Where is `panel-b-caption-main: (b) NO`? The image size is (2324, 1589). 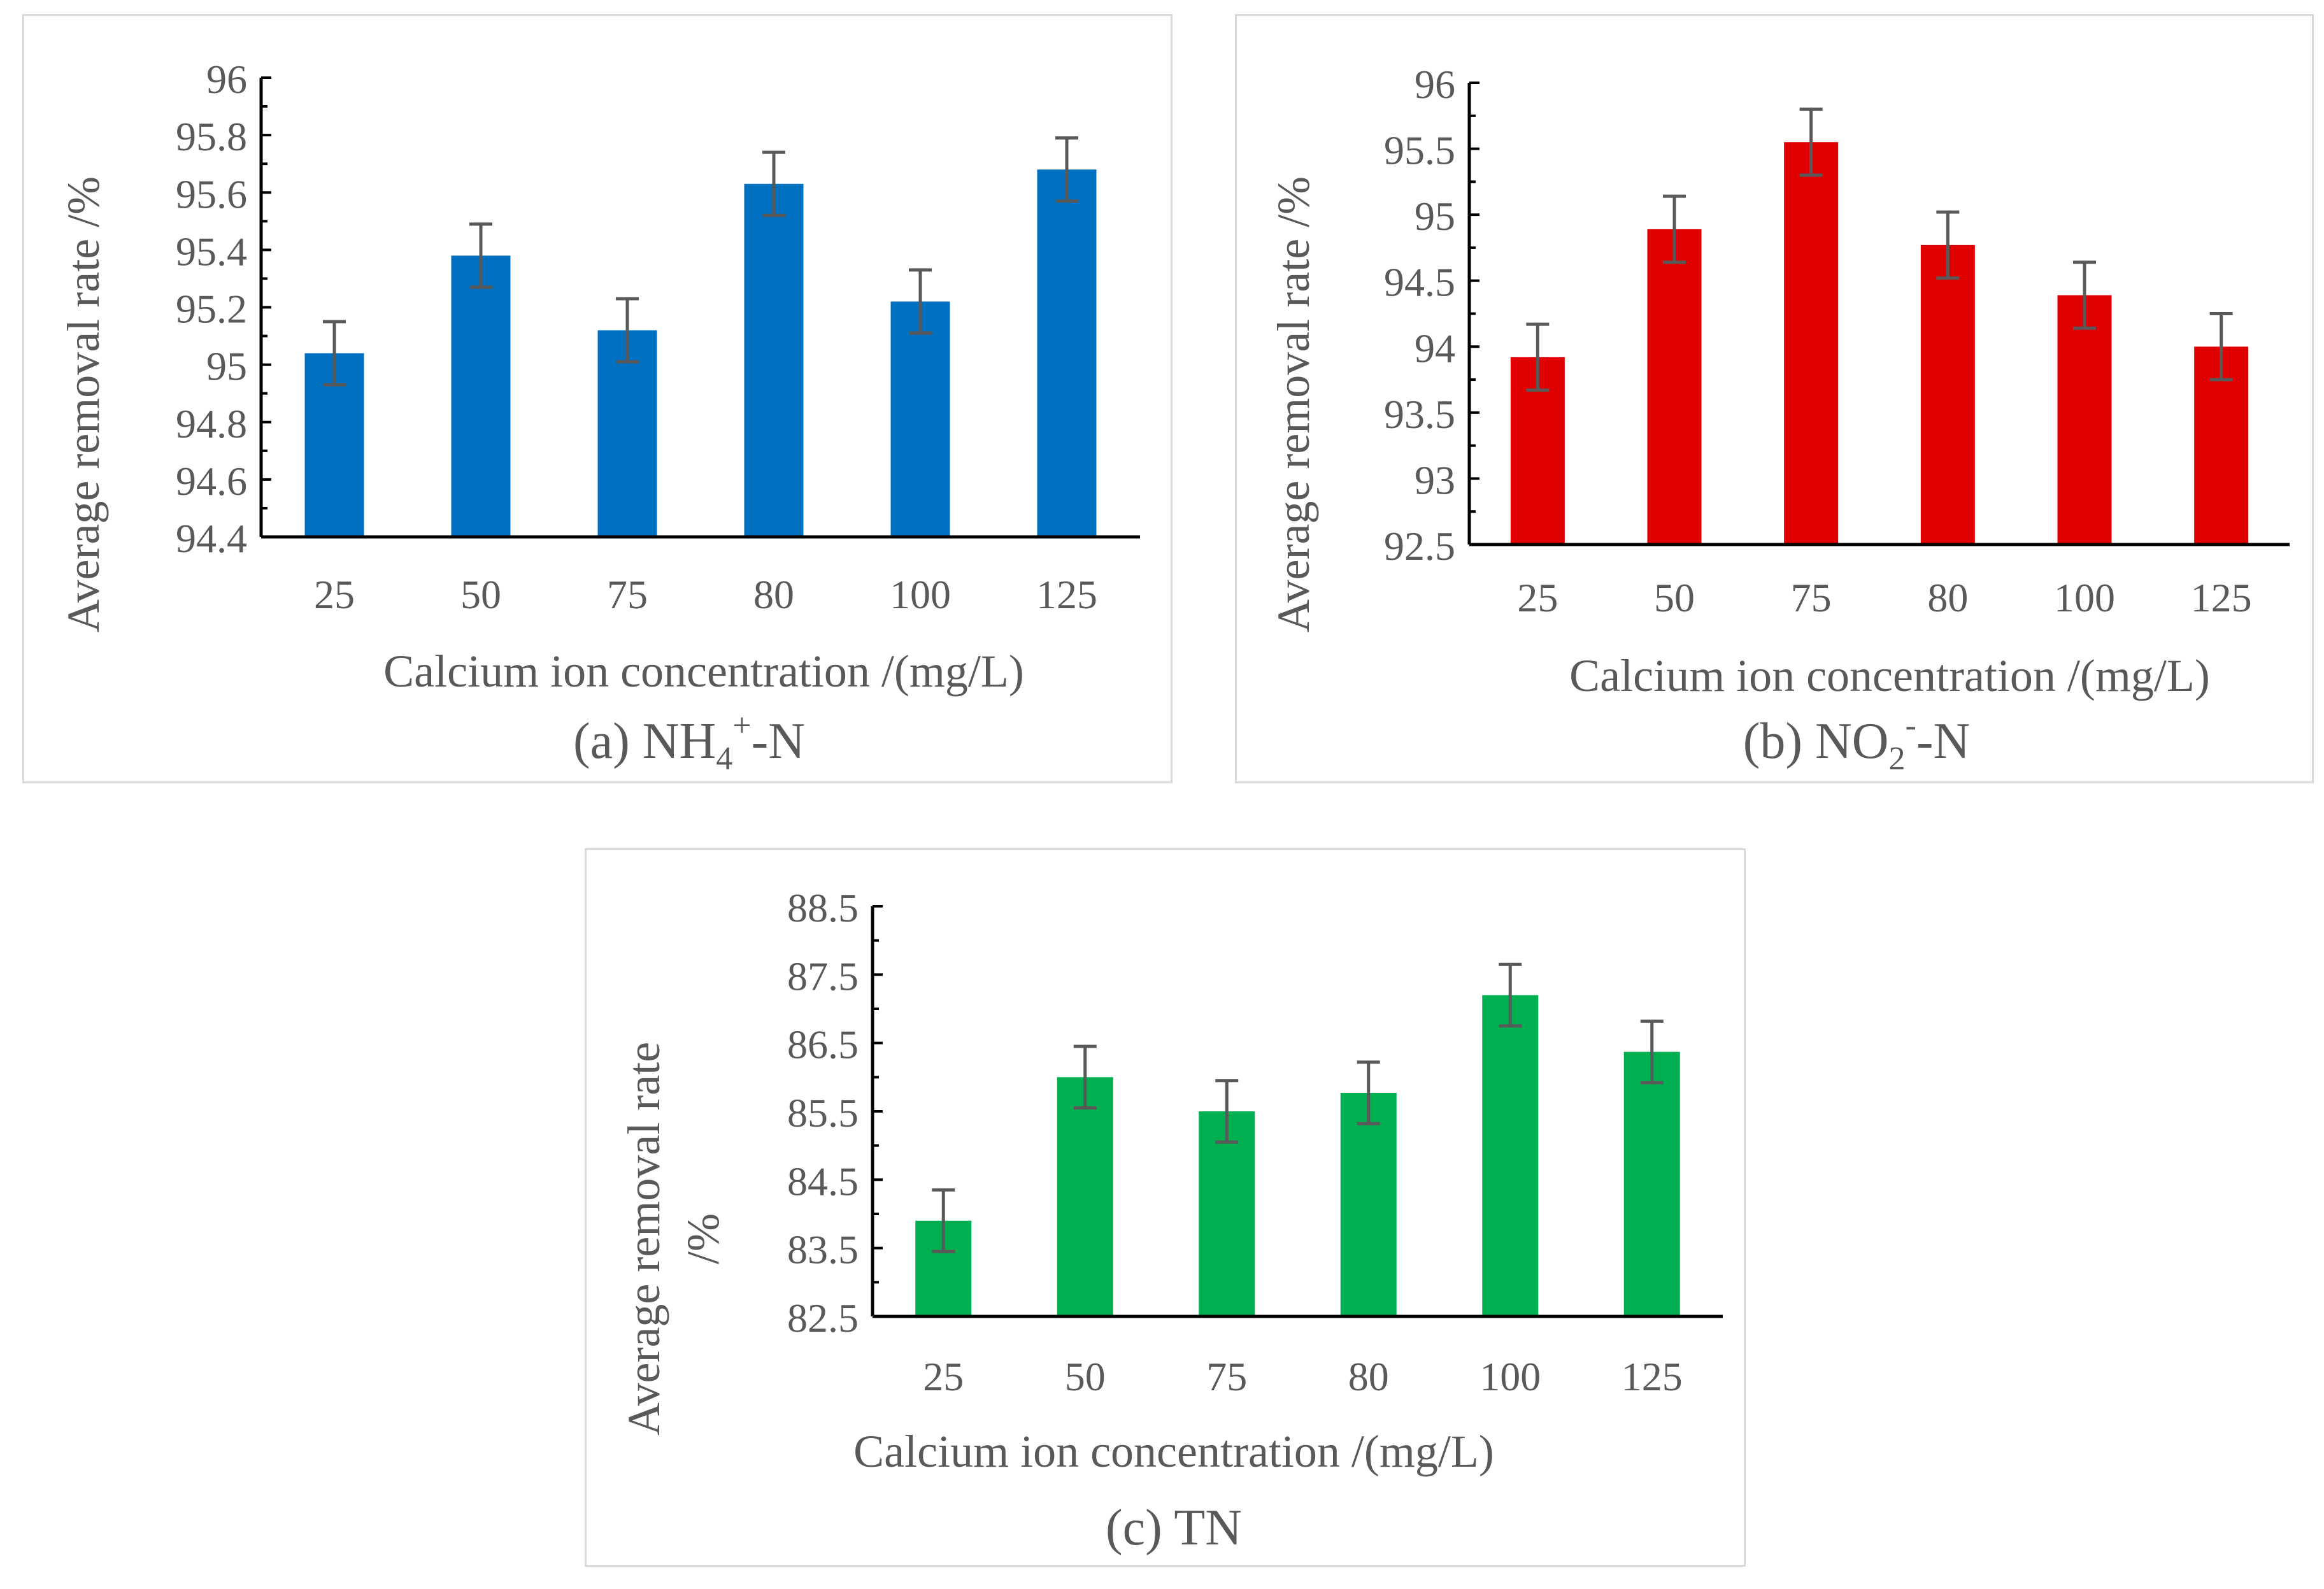
panel-b-caption-main: (b) NO is located at coordinates (1816, 741).